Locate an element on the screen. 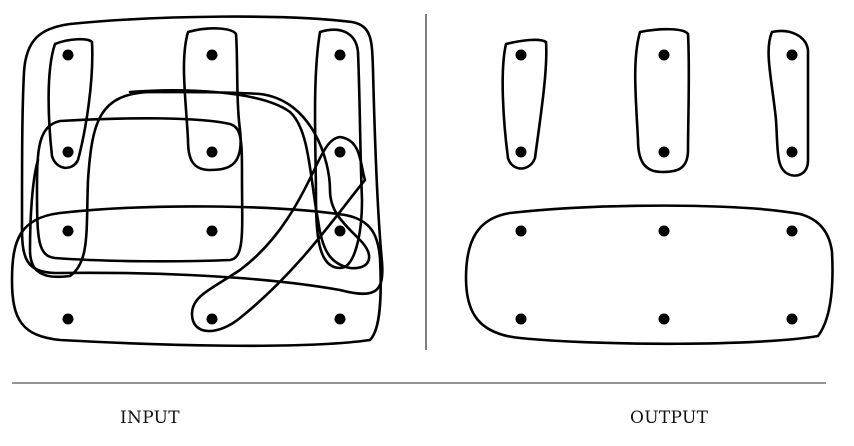 Image resolution: width=854 pixels, height=446 pixels. input-bottom-region is located at coordinates (196, 276).